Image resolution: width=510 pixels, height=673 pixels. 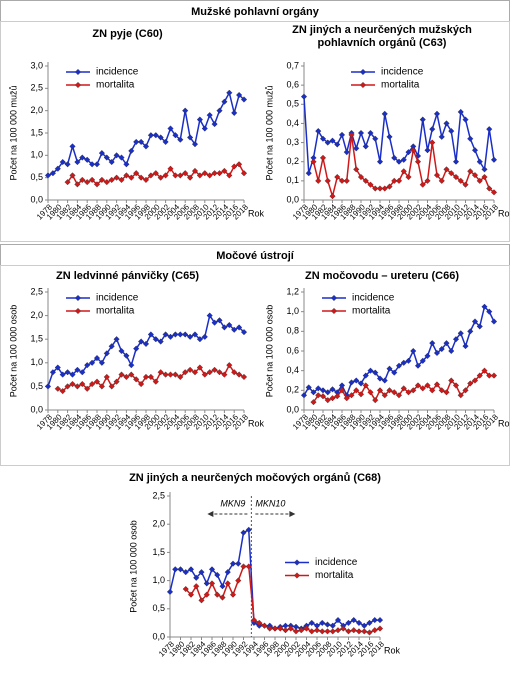 What do you see at coordinates (127, 276) in the screenshot?
I see `chart-title: ZN ledvinné pánvičky (C65)` at bounding box center [127, 276].